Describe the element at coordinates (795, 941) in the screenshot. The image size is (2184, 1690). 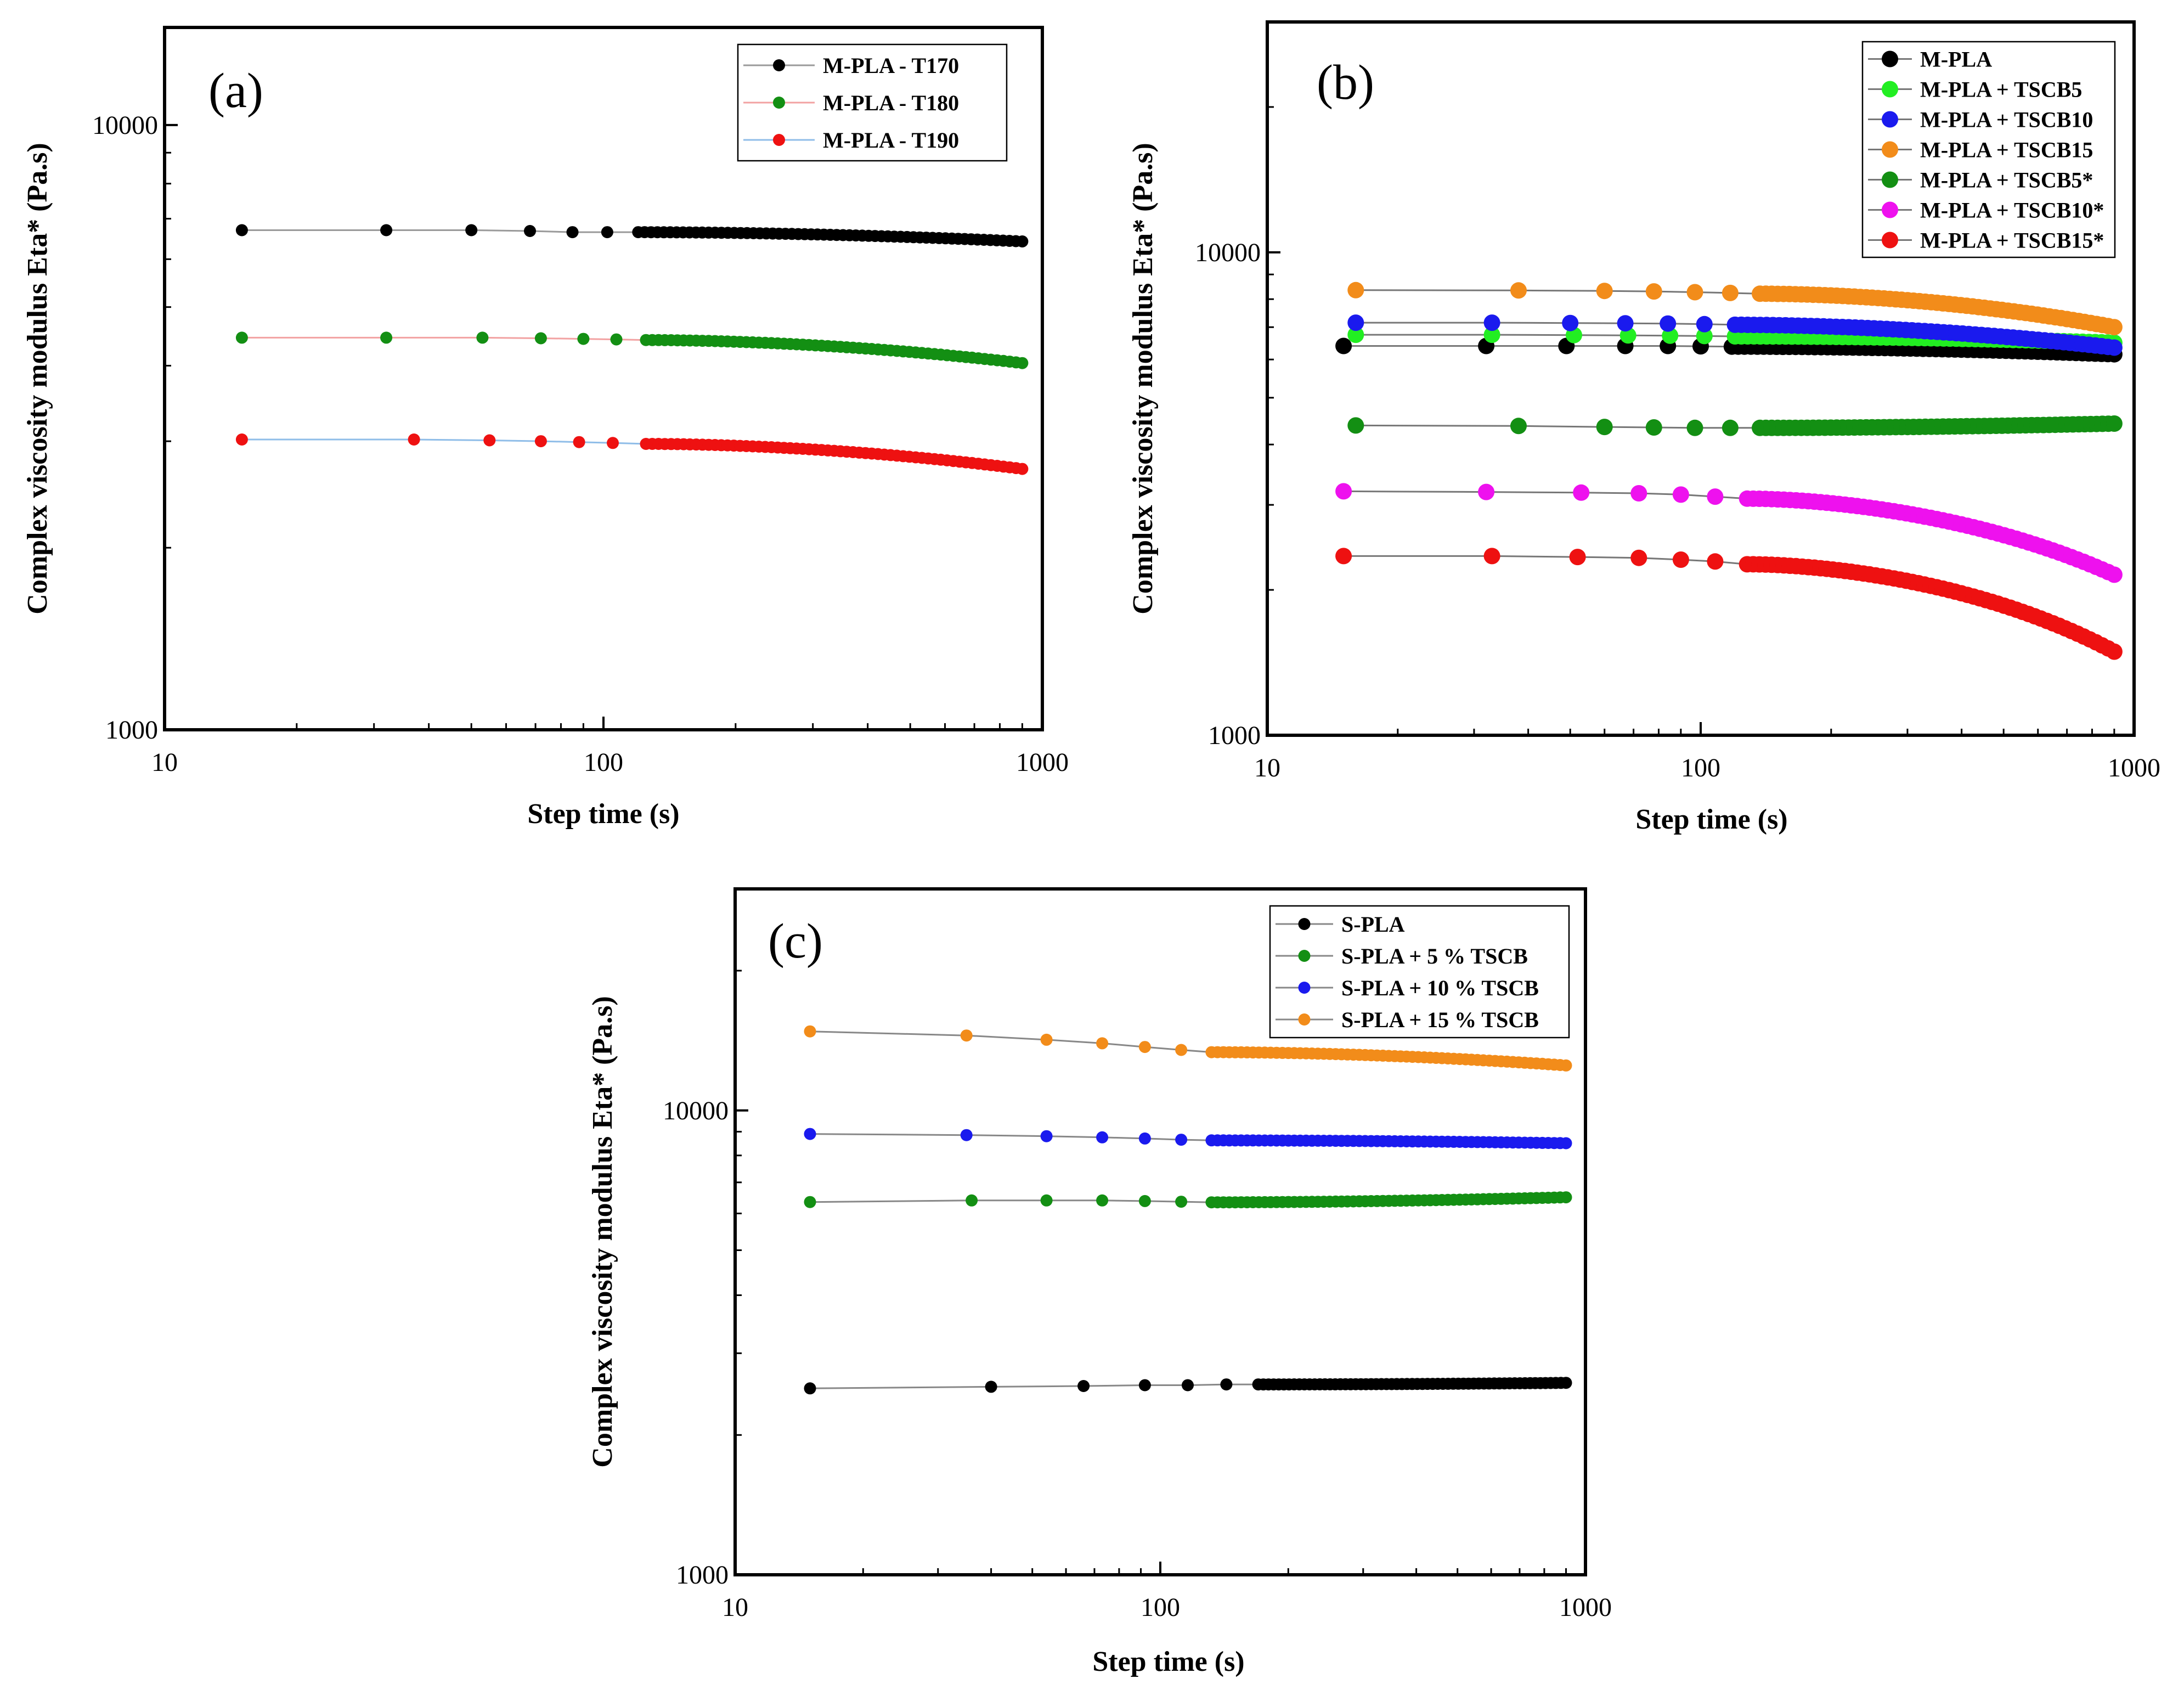
I see `panel-c-label: (c)` at that location.